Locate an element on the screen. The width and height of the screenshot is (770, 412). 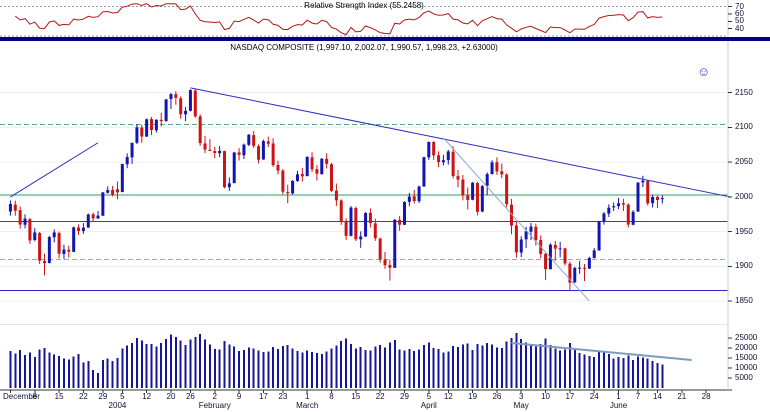
rsi-line is located at coordinates (338, 19).